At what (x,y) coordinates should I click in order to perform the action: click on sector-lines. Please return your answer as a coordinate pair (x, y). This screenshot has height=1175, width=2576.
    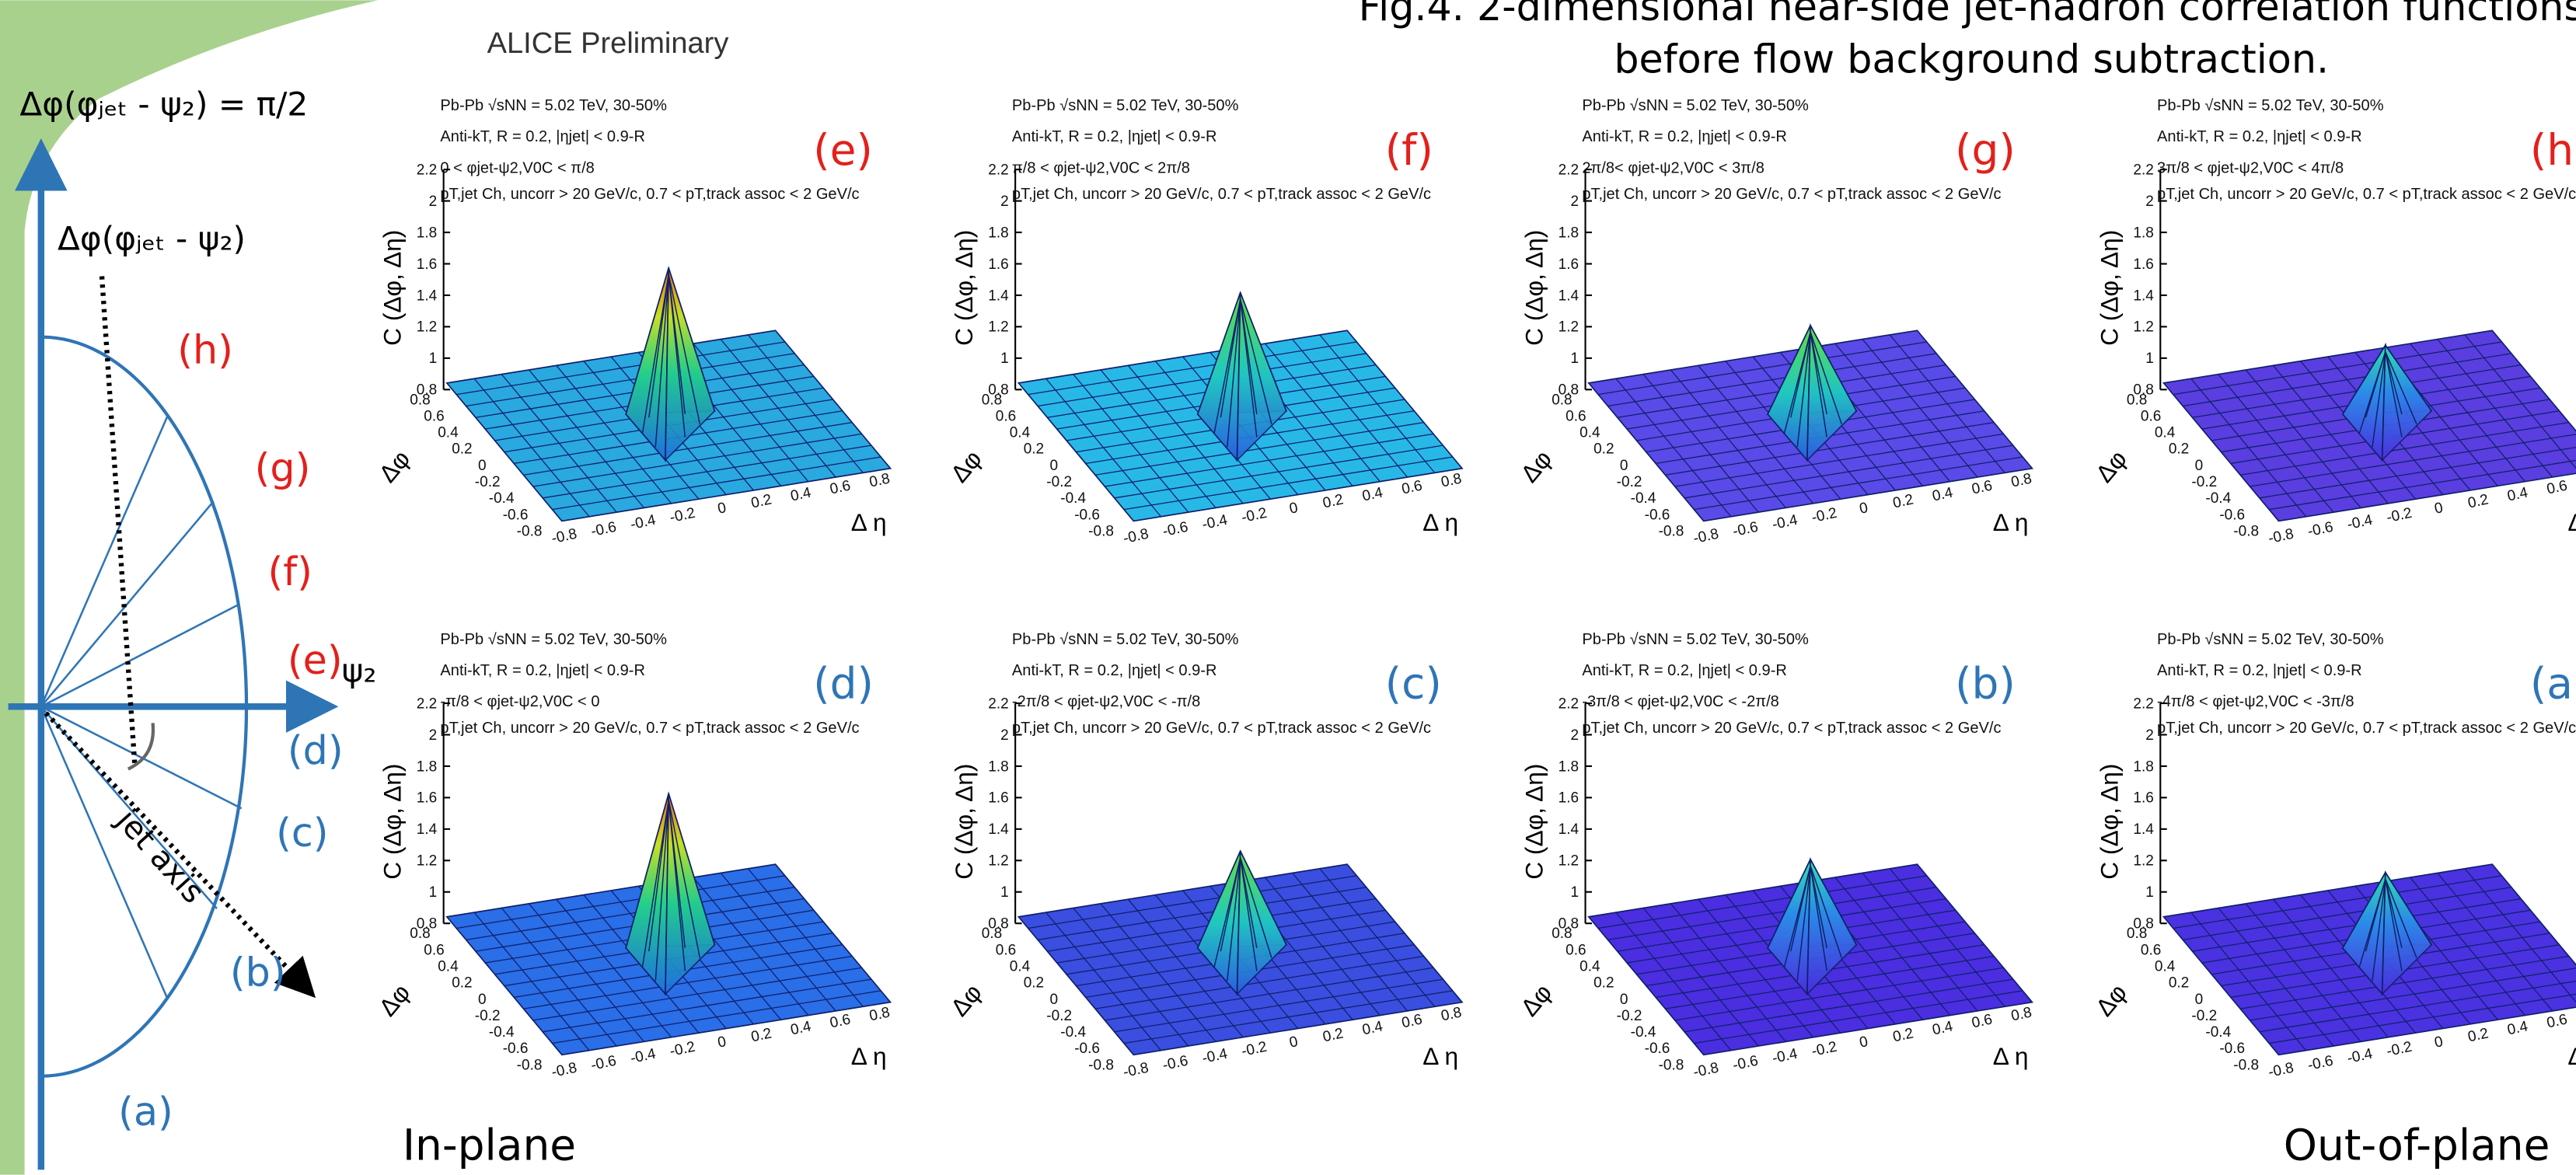
    Looking at the image, I should click on (142, 707).